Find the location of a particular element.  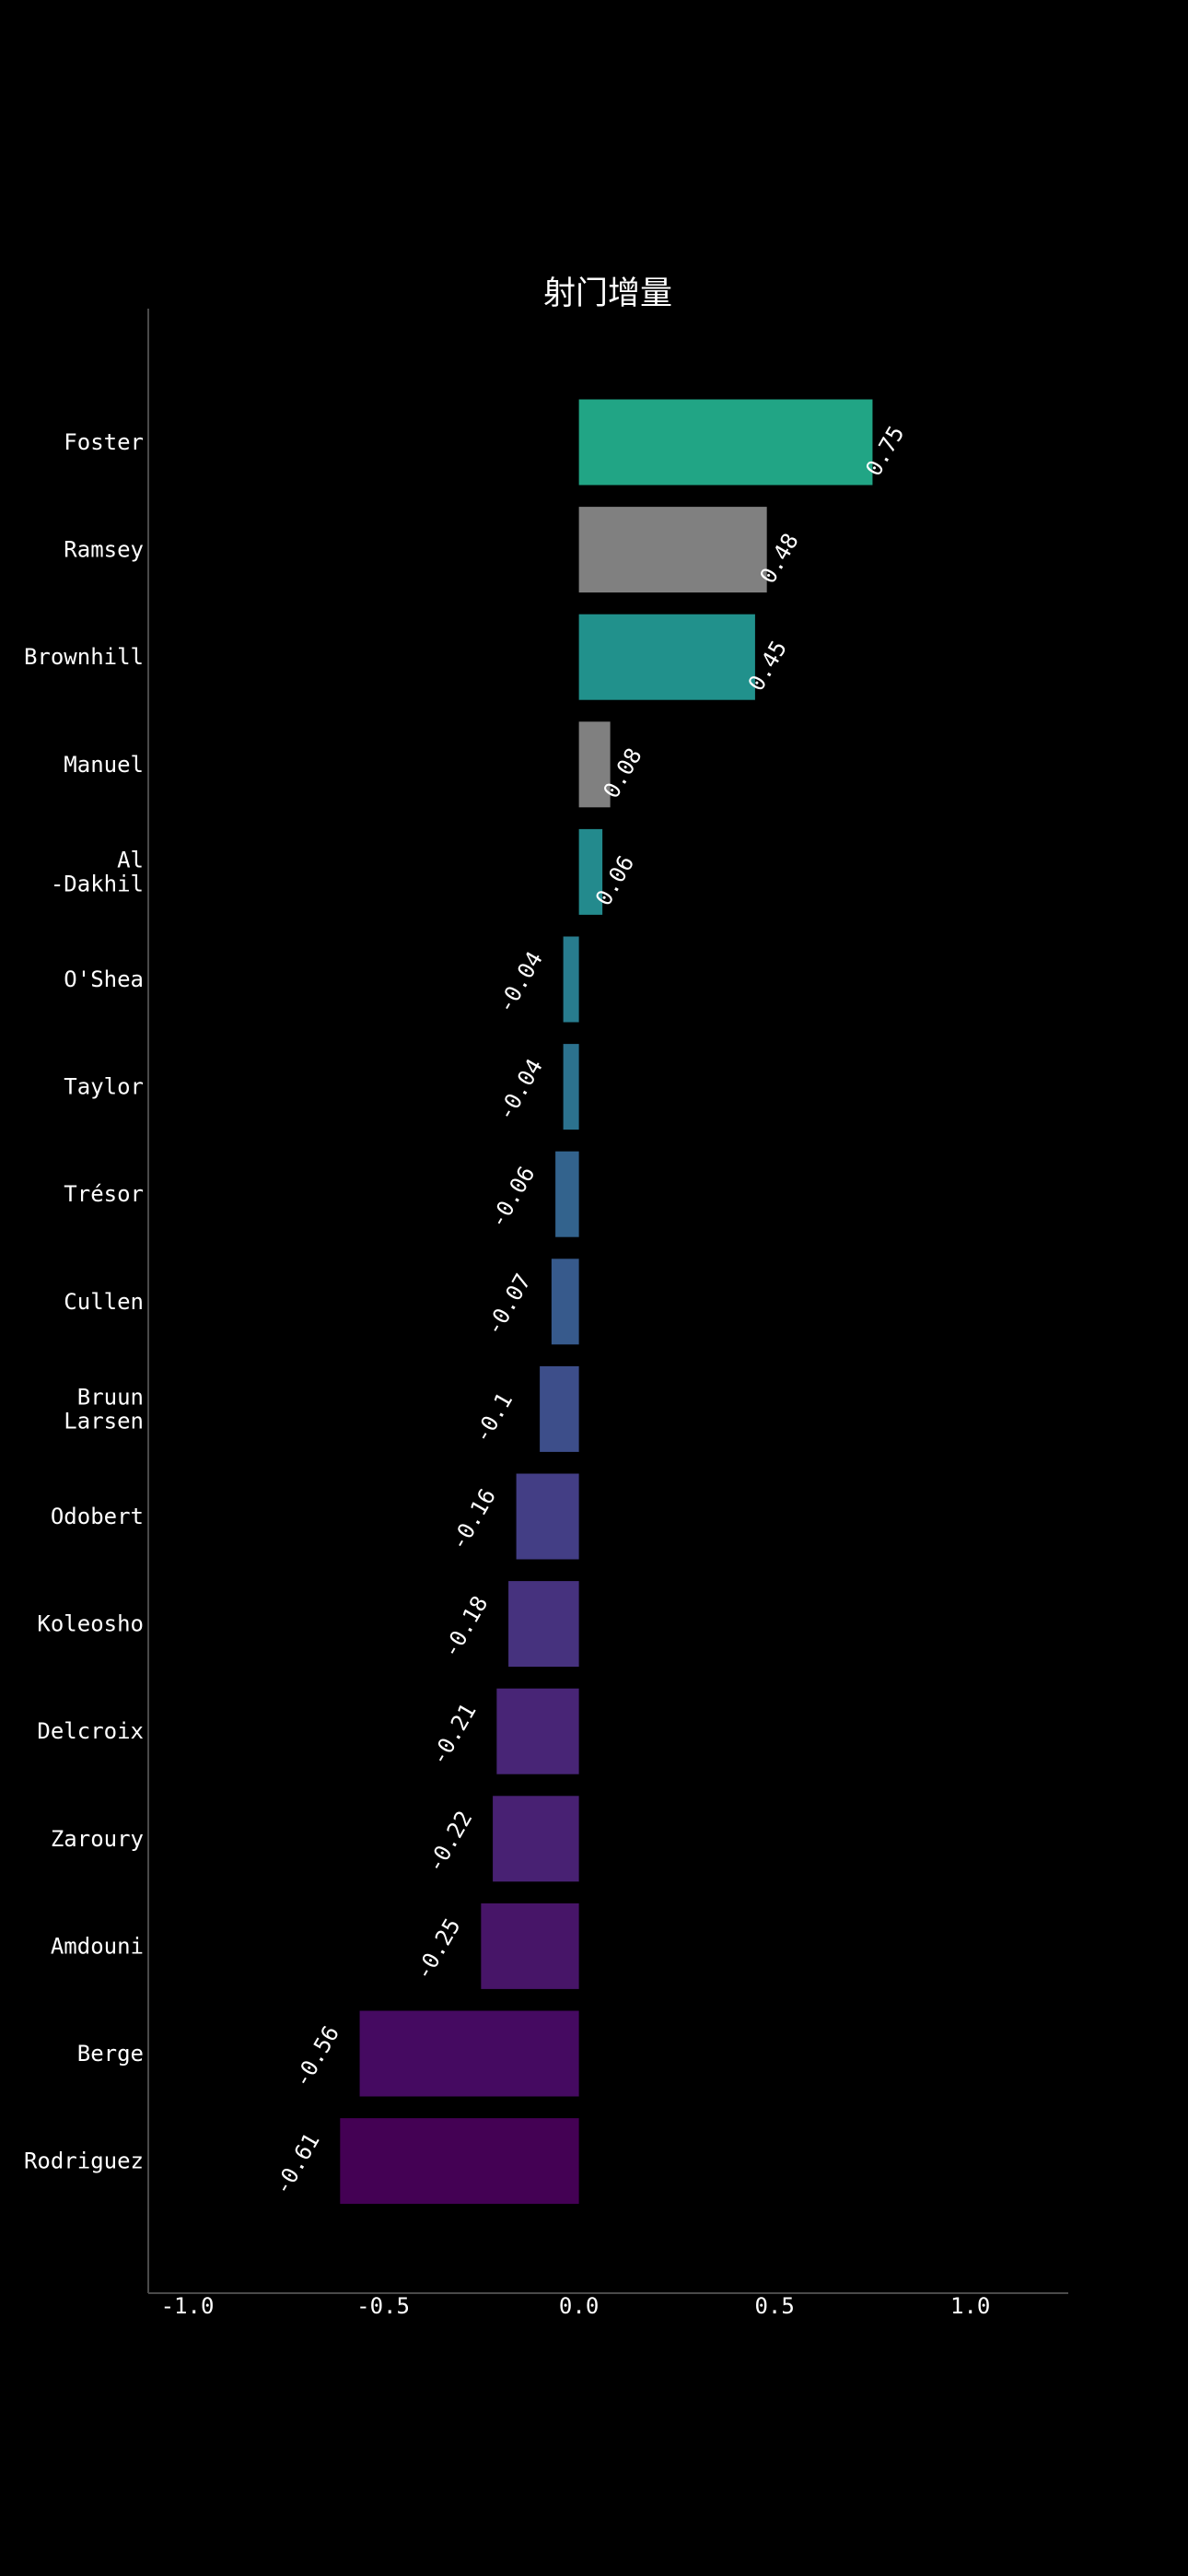

category-label: Brownhill is located at coordinates (84, 657).